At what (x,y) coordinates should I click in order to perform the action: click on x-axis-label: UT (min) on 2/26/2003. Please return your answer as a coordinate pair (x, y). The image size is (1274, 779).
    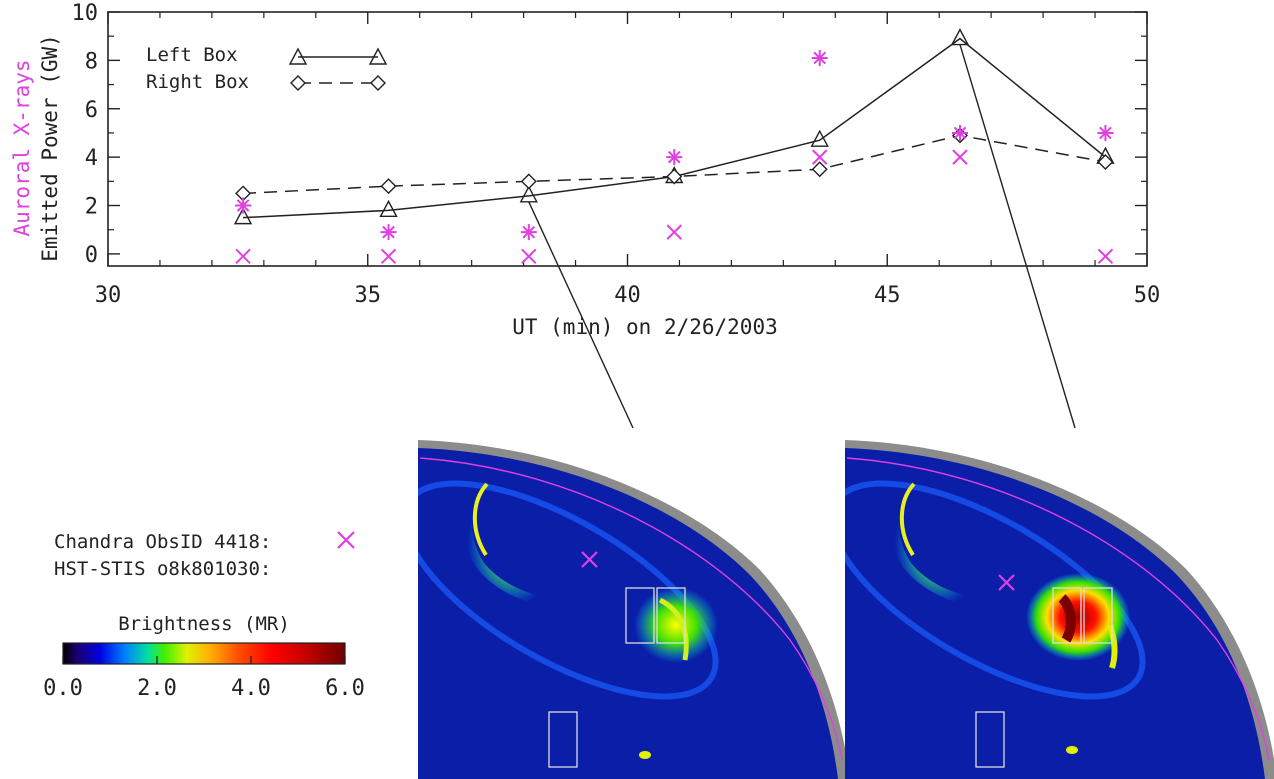
    Looking at the image, I should click on (645, 327).